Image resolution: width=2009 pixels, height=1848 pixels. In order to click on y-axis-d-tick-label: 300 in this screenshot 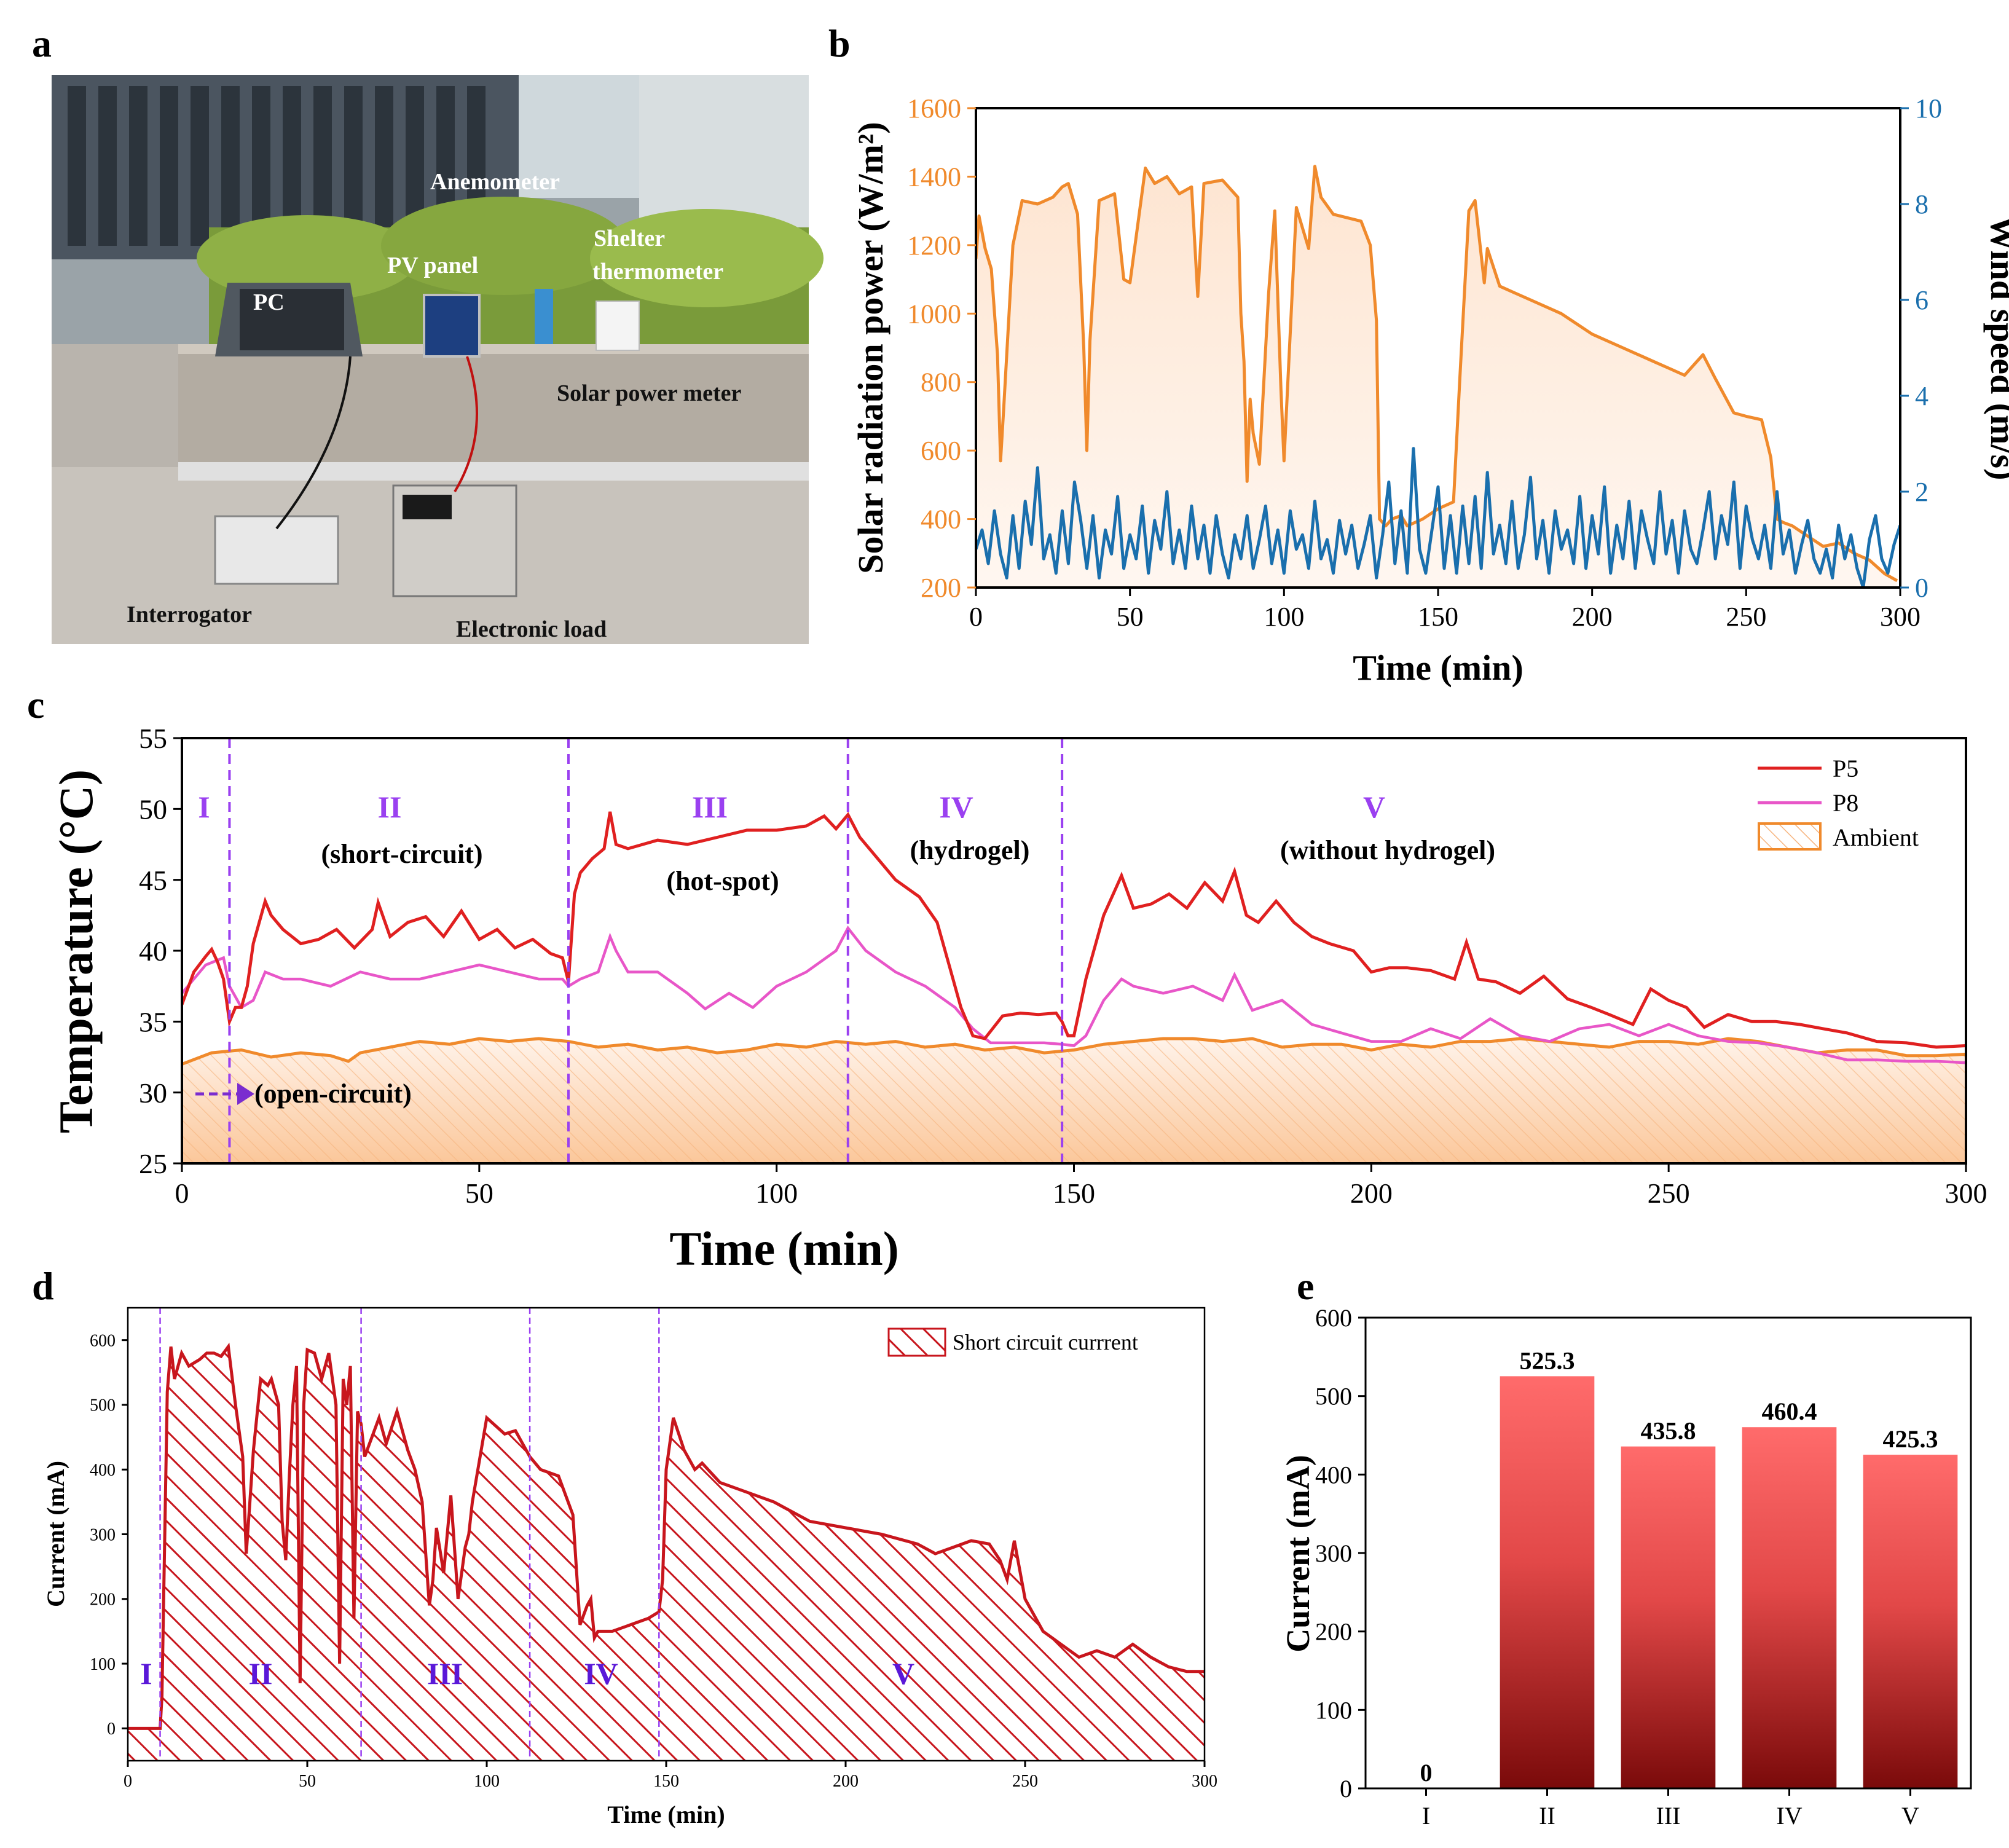, I will do `click(103, 1535)`.